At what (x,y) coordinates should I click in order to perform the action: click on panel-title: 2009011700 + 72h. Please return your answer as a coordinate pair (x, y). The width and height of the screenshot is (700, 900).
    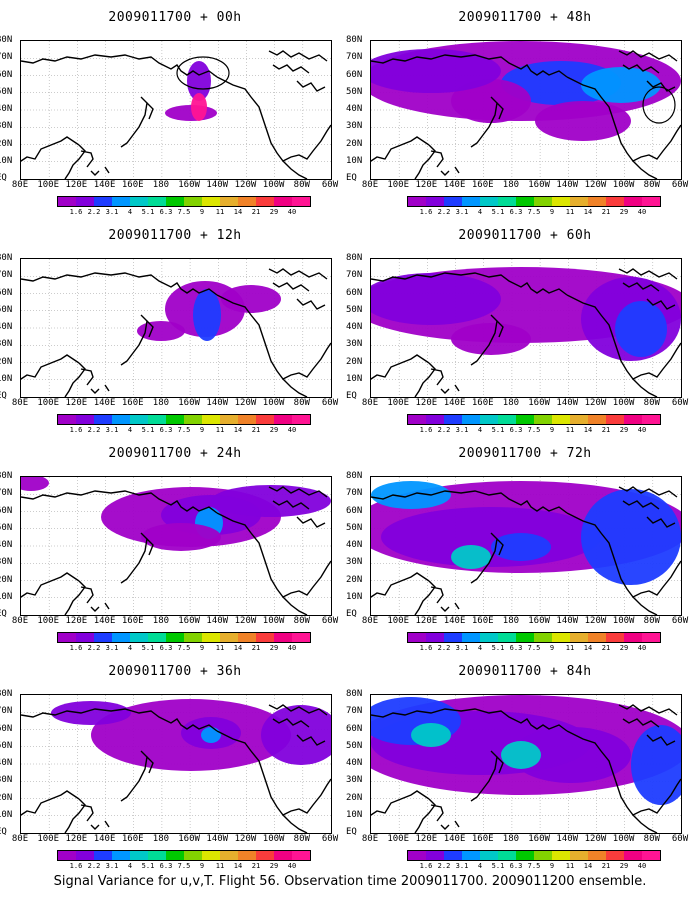
    Looking at the image, I should click on (525, 453).